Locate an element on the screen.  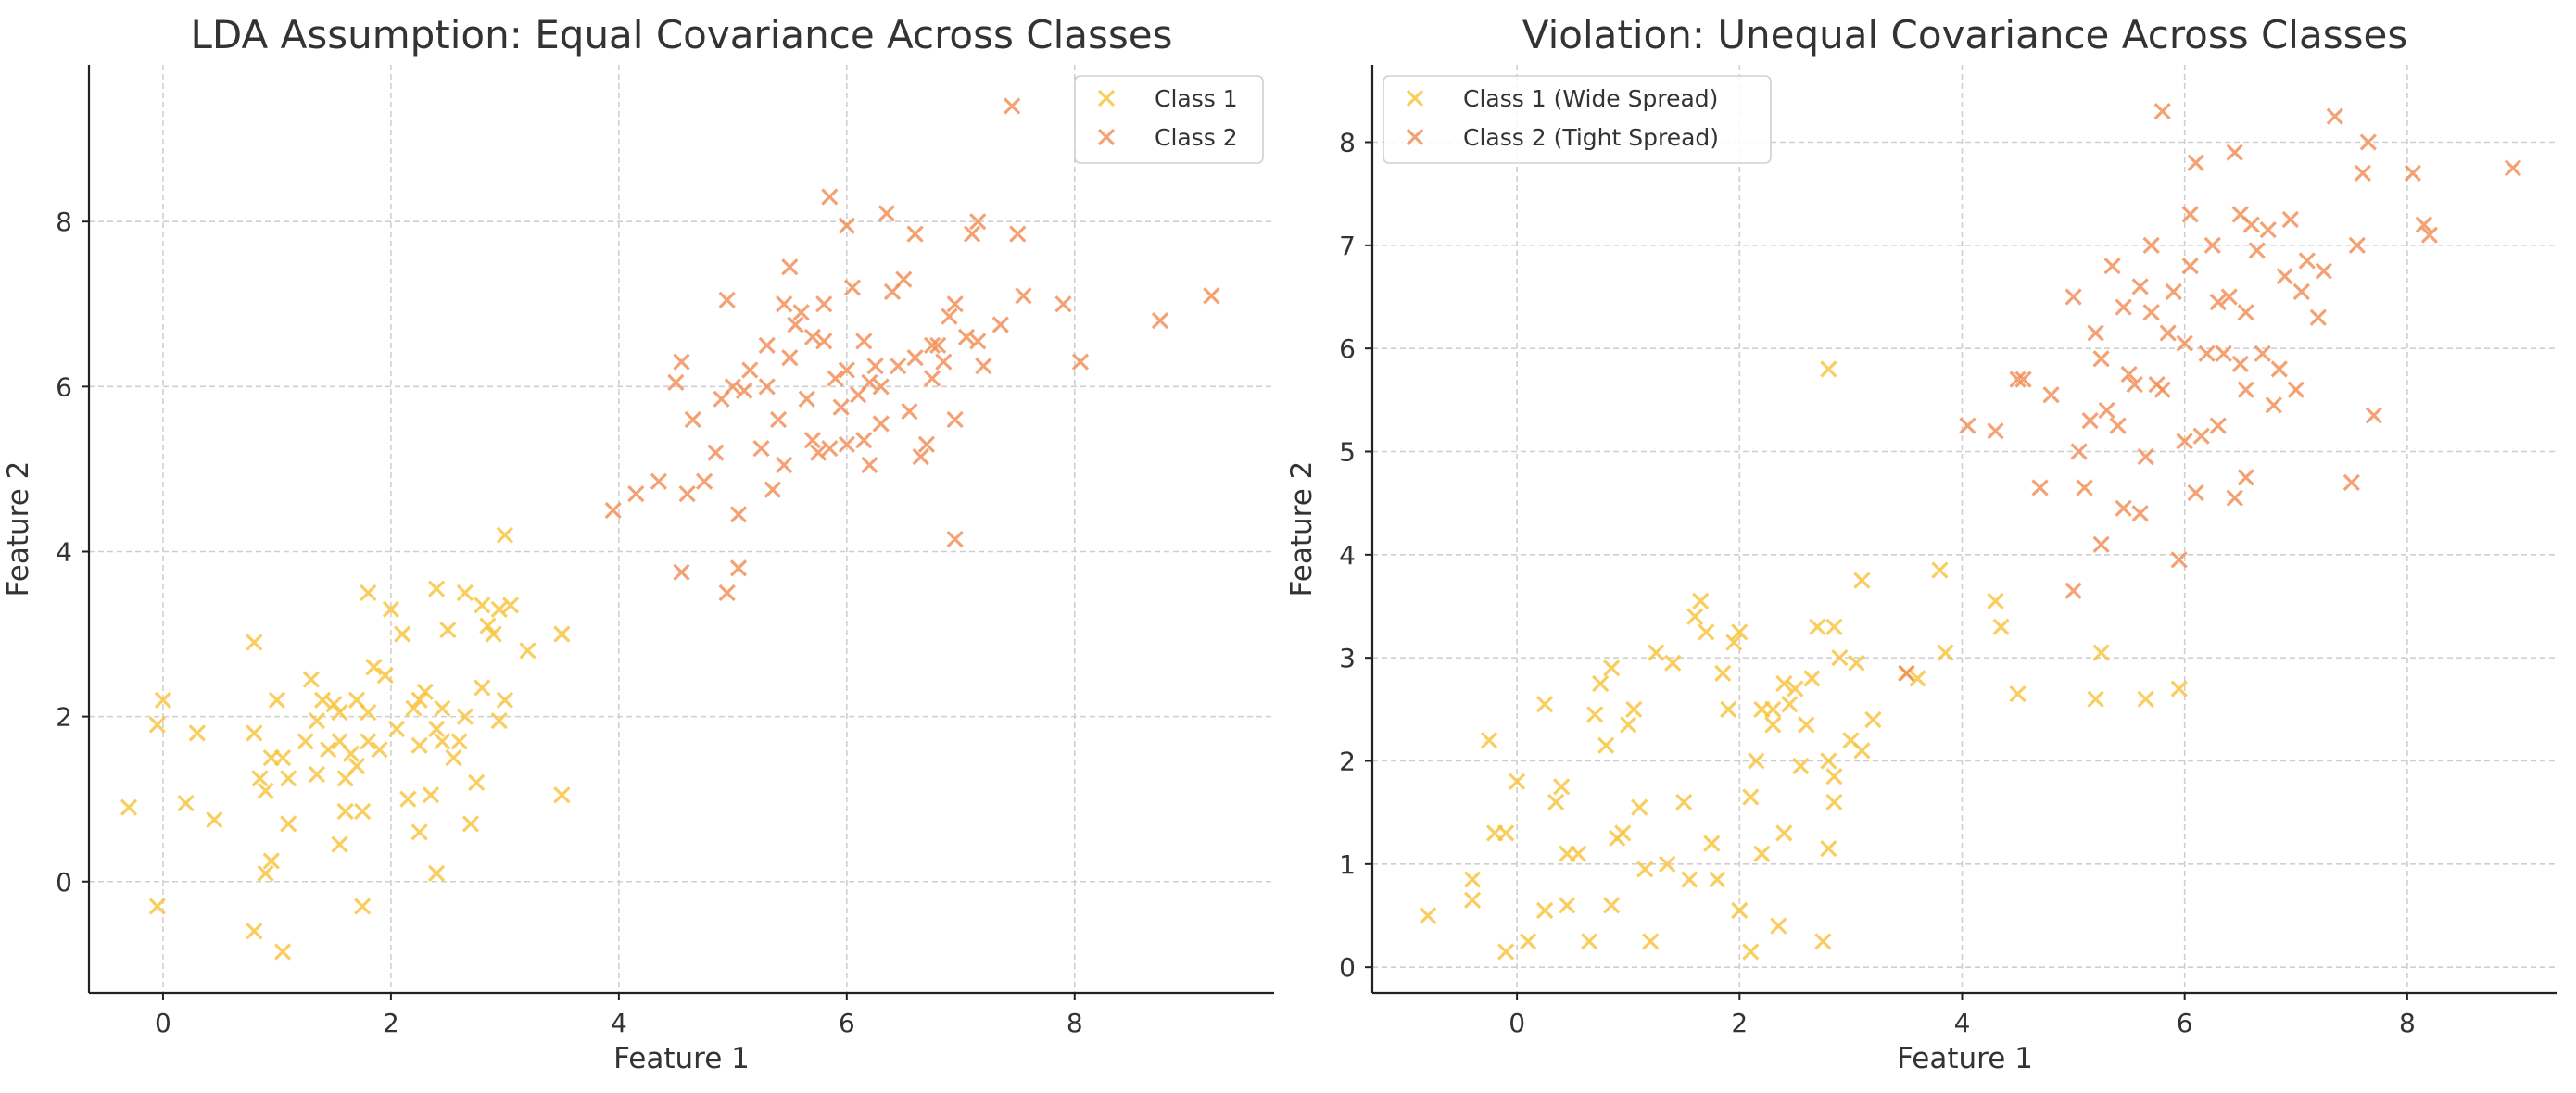
legend-label: Class 2 is located at coordinates (1196, 137).